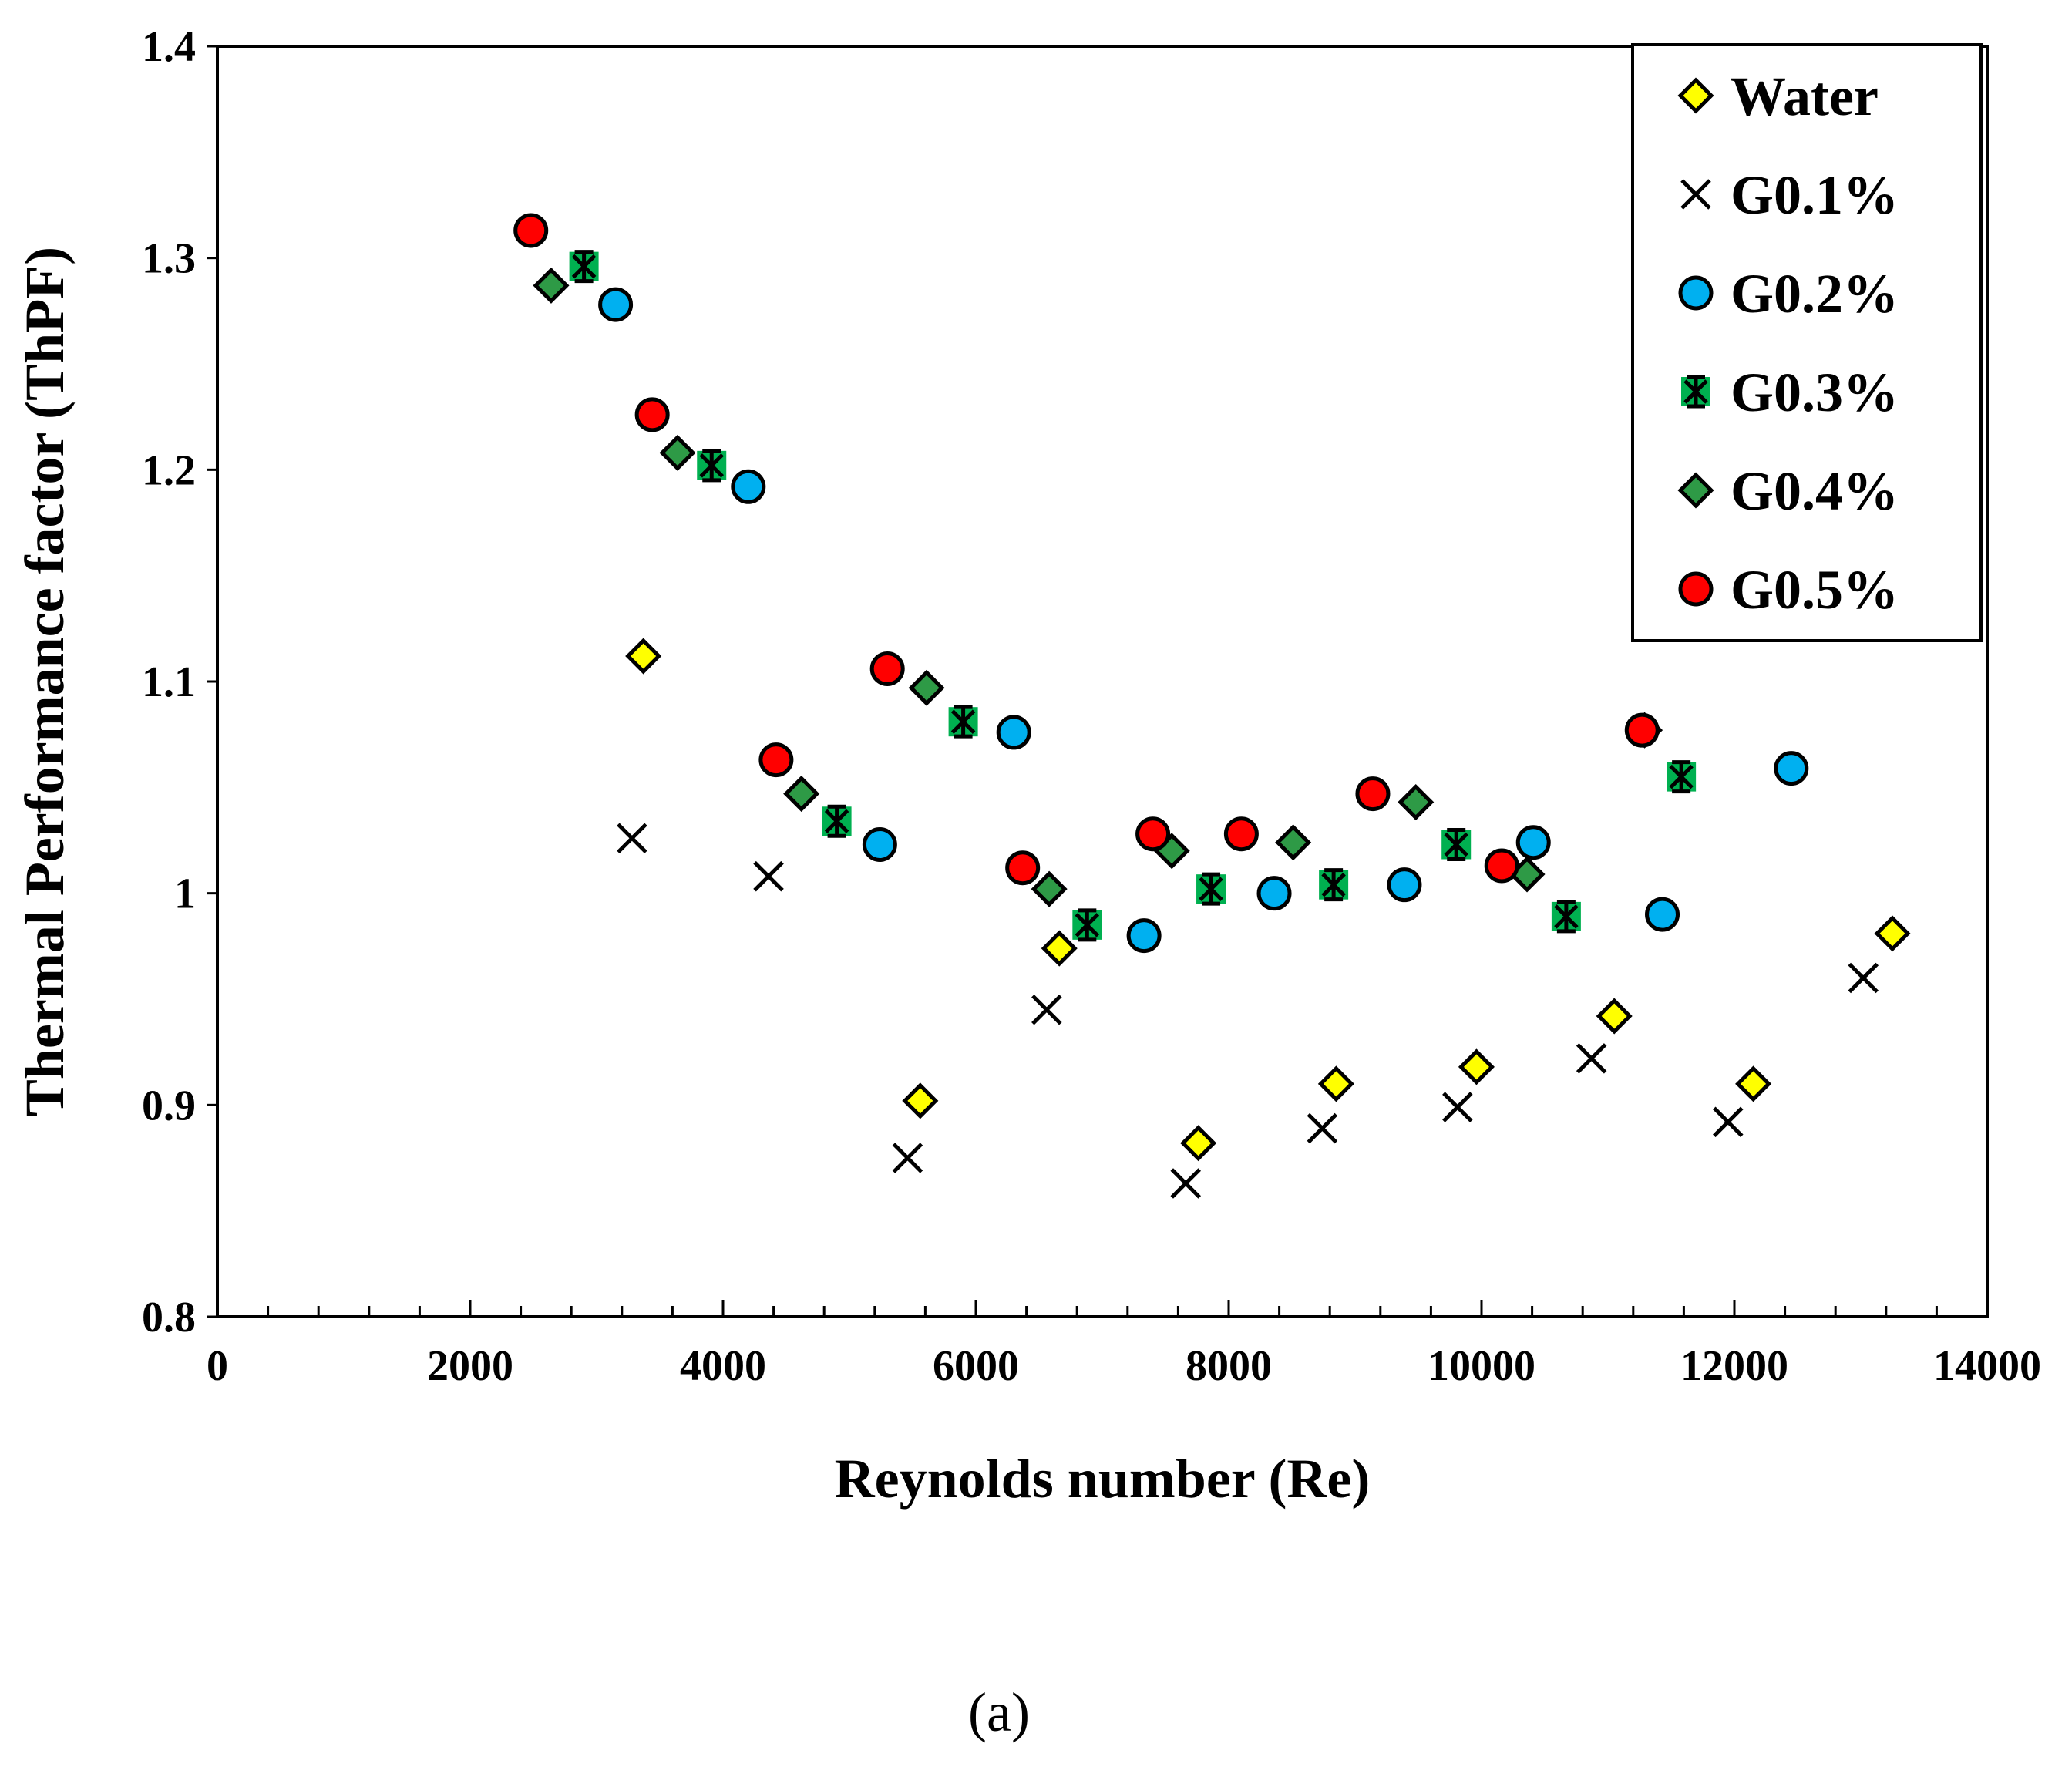  I want to click on legend-item: G0.4%, so click(1788, 491).